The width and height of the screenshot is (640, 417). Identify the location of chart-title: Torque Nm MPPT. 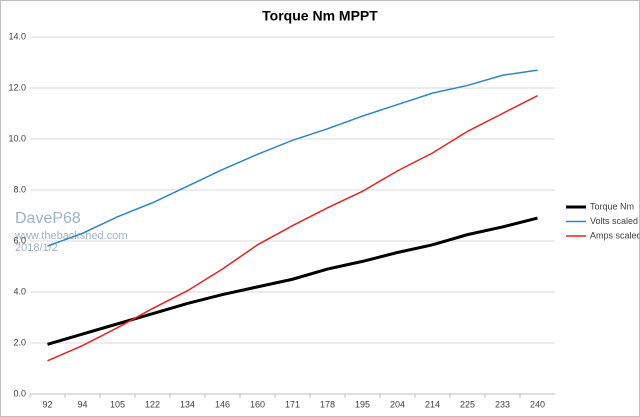
(320, 16).